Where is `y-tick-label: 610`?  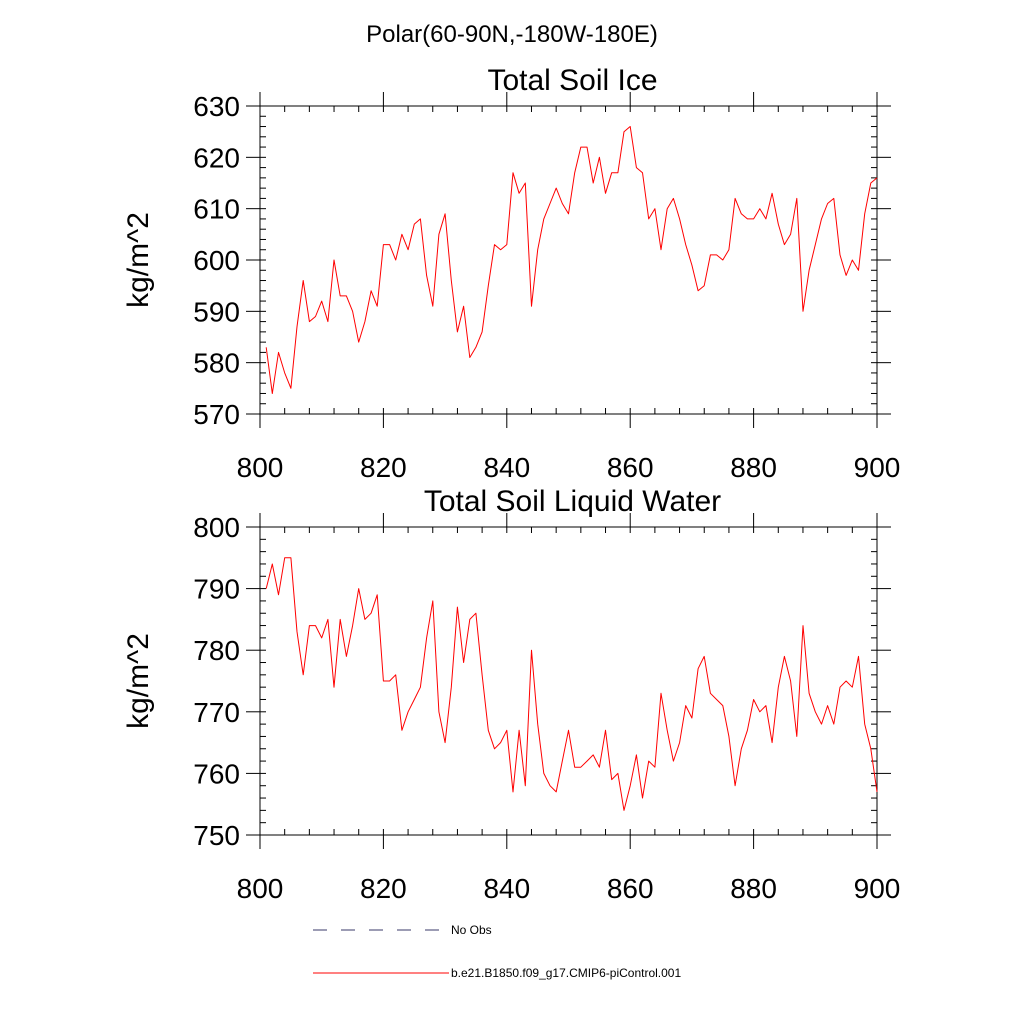
y-tick-label: 610 is located at coordinates (216, 209).